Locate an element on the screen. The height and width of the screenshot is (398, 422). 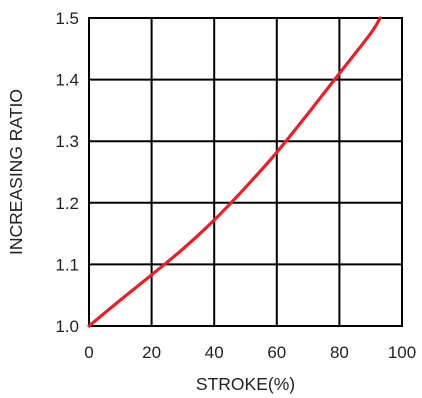
y-tick-label: 1.0 is located at coordinates (67, 326).